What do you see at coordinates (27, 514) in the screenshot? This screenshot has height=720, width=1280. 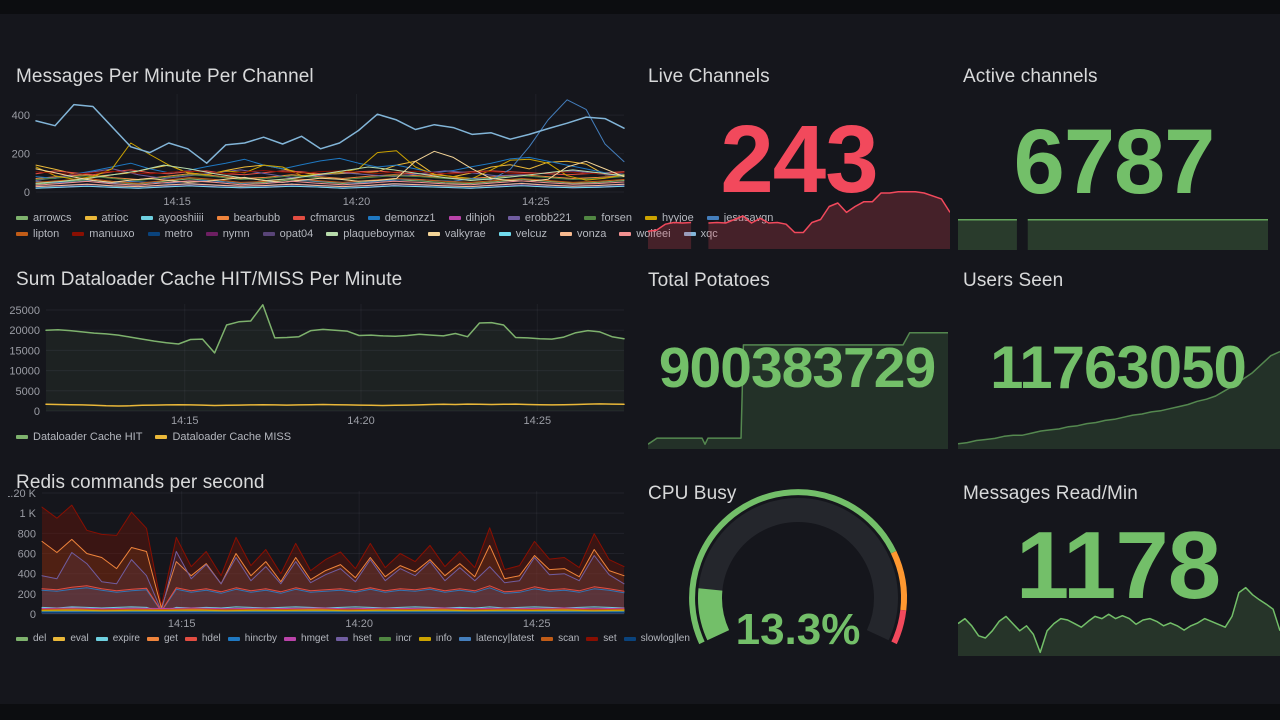 I see `svg-text: 1 K` at bounding box center [27, 514].